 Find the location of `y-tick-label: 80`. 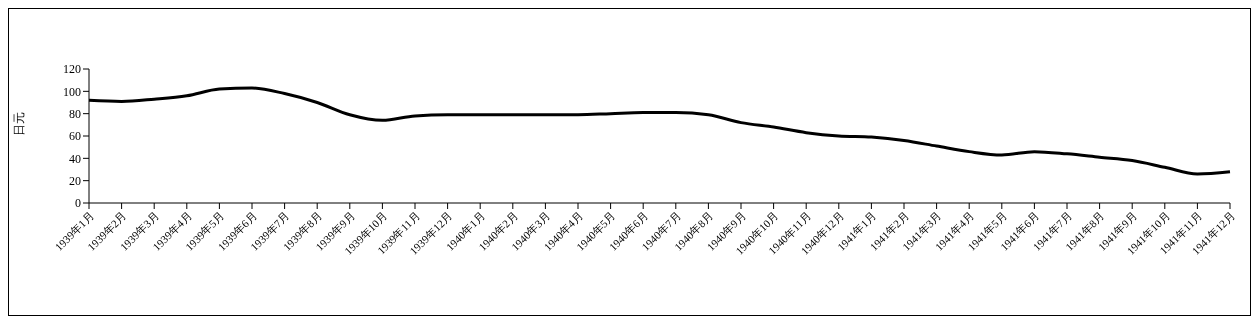

y-tick-label: 80 is located at coordinates (75, 113).